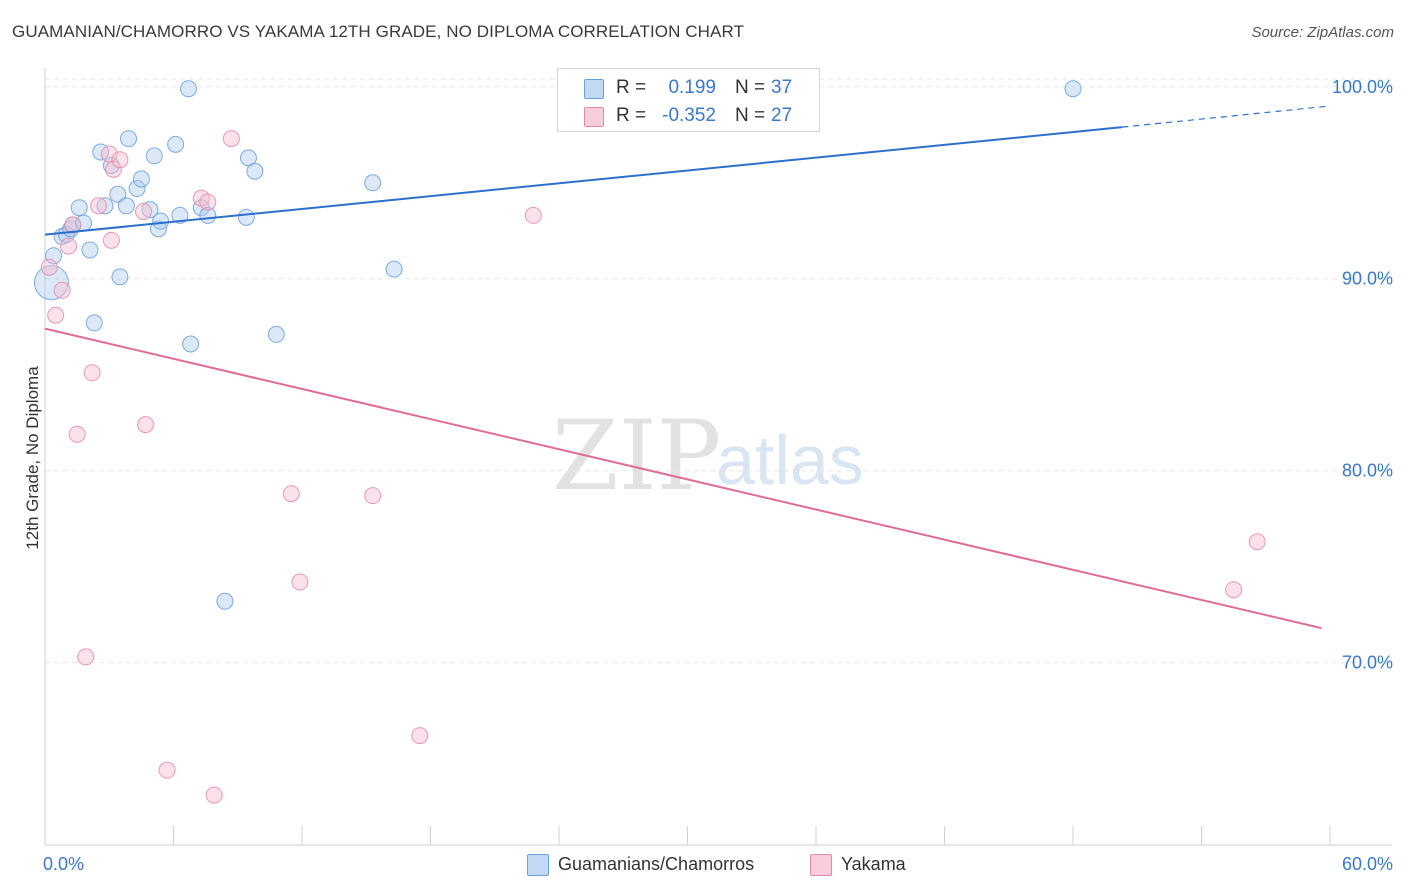 Image resolution: width=1406 pixels, height=892 pixels. I want to click on bottom-legend-label: Guamanians/Chamorros, so click(656, 864).